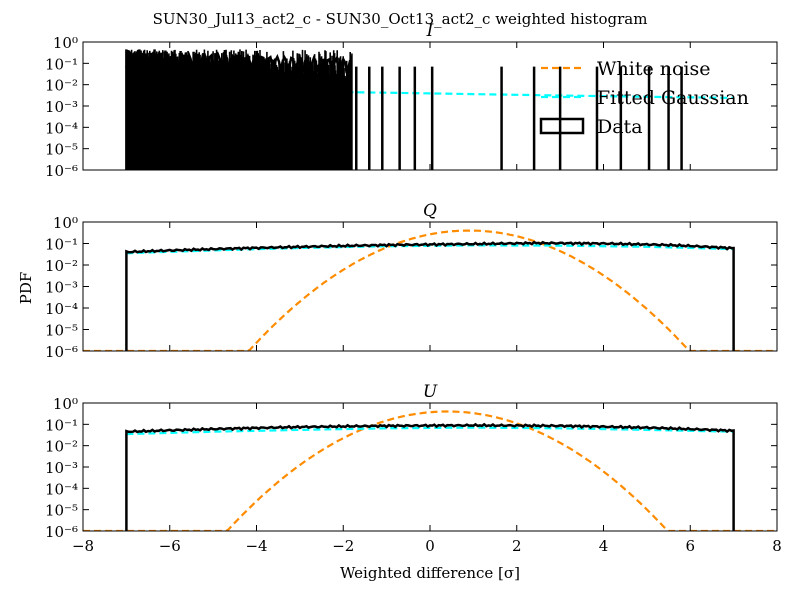  I want to click on legend-label: Data, so click(620, 127).